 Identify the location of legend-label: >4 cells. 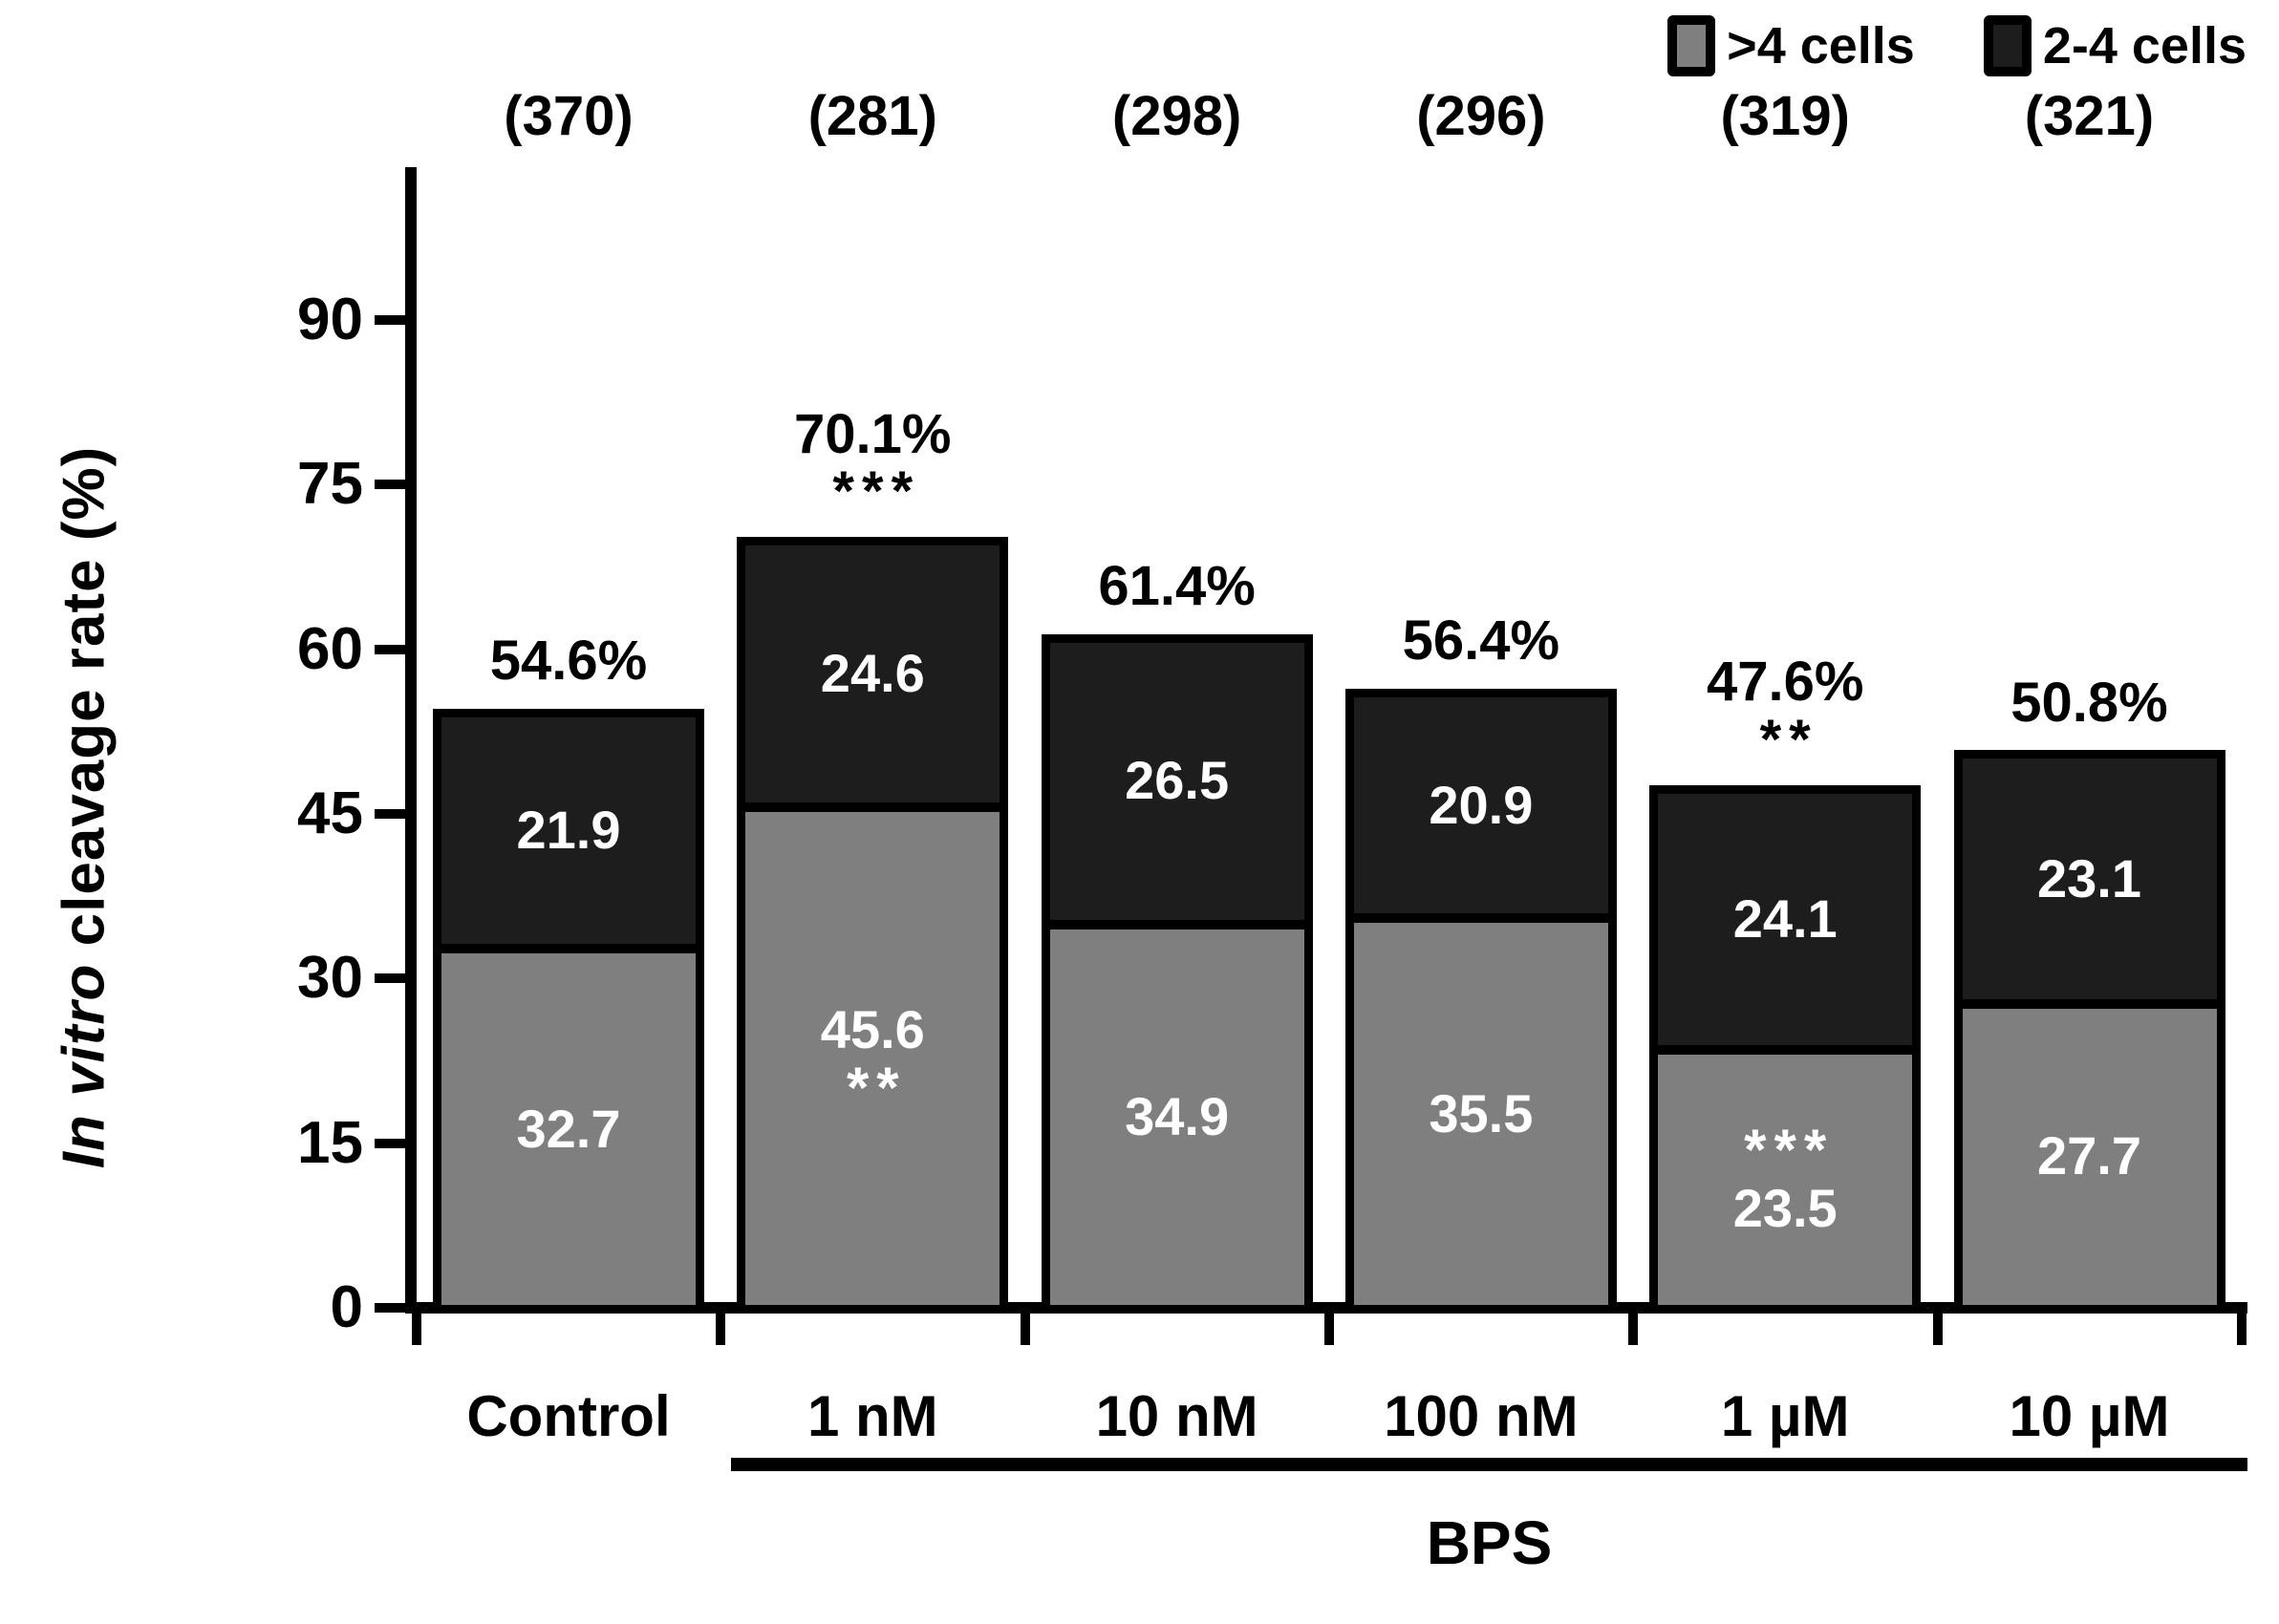
(1821, 46).